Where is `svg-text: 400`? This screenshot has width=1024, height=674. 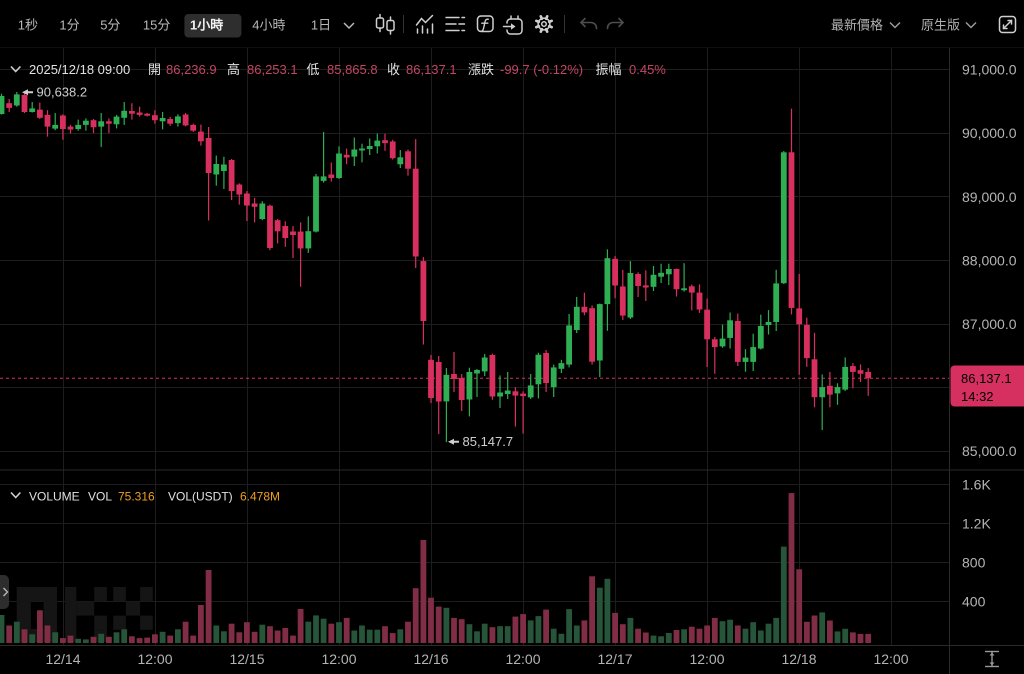
svg-text: 400 is located at coordinates (974, 602).